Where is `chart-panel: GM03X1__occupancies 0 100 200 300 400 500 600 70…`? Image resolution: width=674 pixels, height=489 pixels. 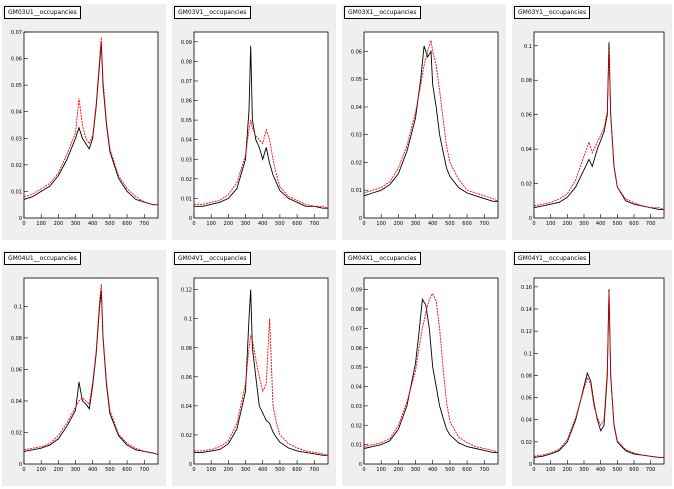
chart-panel: GM03X1__occupancies 0 100 200 300 400 500 600 70… is located at coordinates (424, 122).